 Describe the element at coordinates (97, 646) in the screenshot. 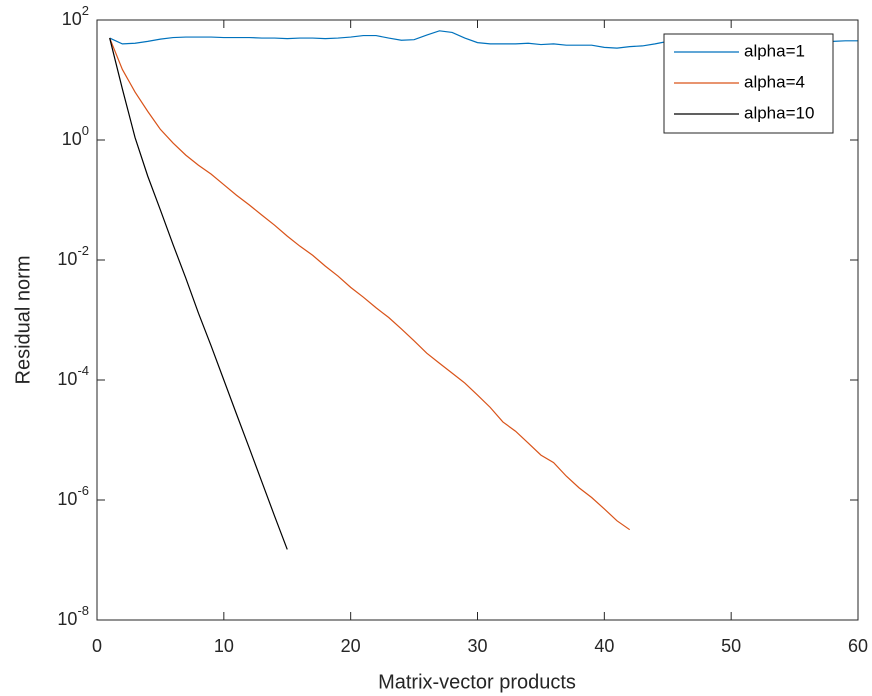

I see `x-tick-label: 0` at that location.